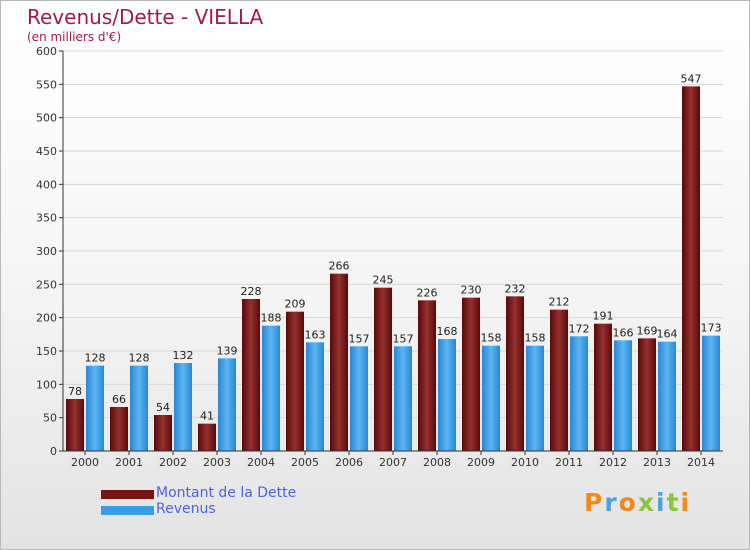 The image size is (750, 550). Describe the element at coordinates (559, 302) in the screenshot. I see `data-label-dette: 212` at that location.